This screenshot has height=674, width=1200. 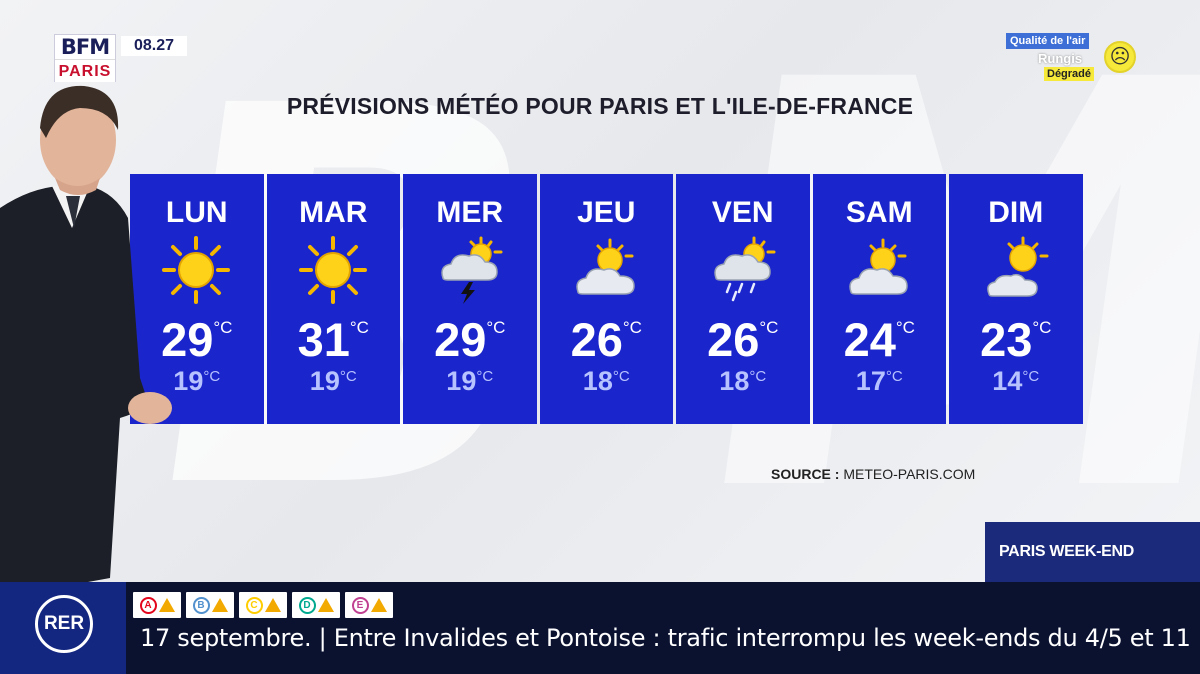 I want to click on air-quality-status: Dégradé, so click(x=1069, y=74).